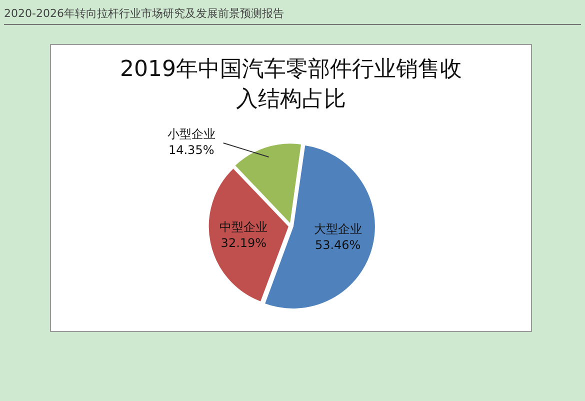 The image size is (585, 401). What do you see at coordinates (291, 85) in the screenshot?
I see `chart-title: 2019年中国汽车零部件行业销售收入结构占比` at bounding box center [291, 85].